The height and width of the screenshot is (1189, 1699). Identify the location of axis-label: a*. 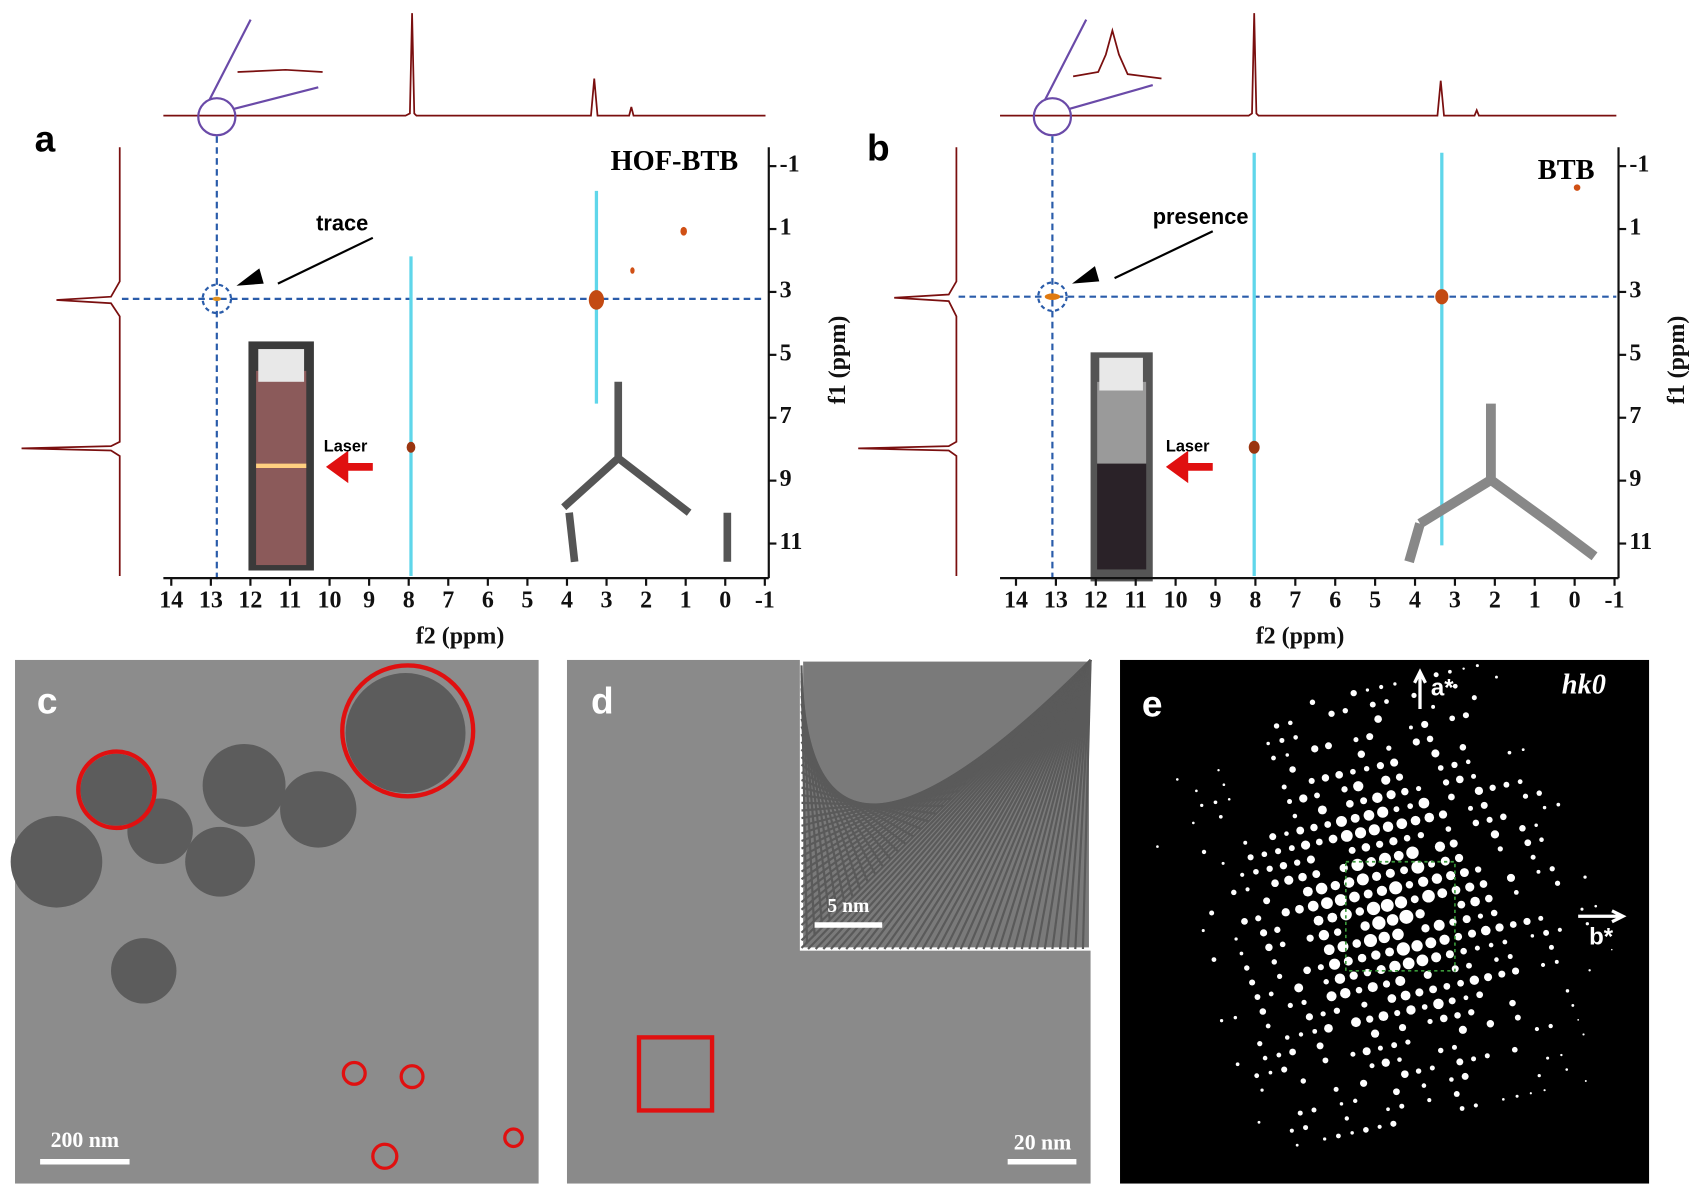
(1442, 688).